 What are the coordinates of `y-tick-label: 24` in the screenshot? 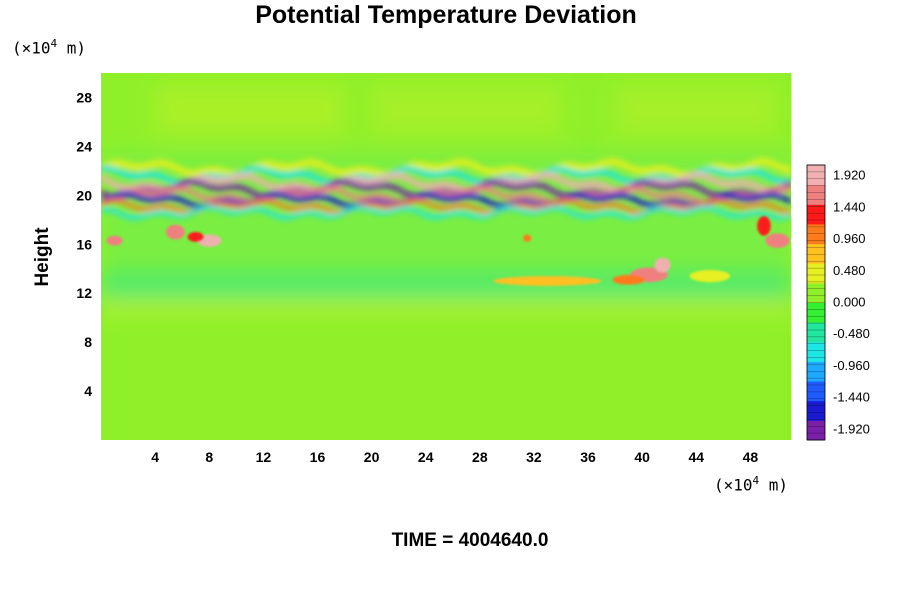 It's located at (84, 146).